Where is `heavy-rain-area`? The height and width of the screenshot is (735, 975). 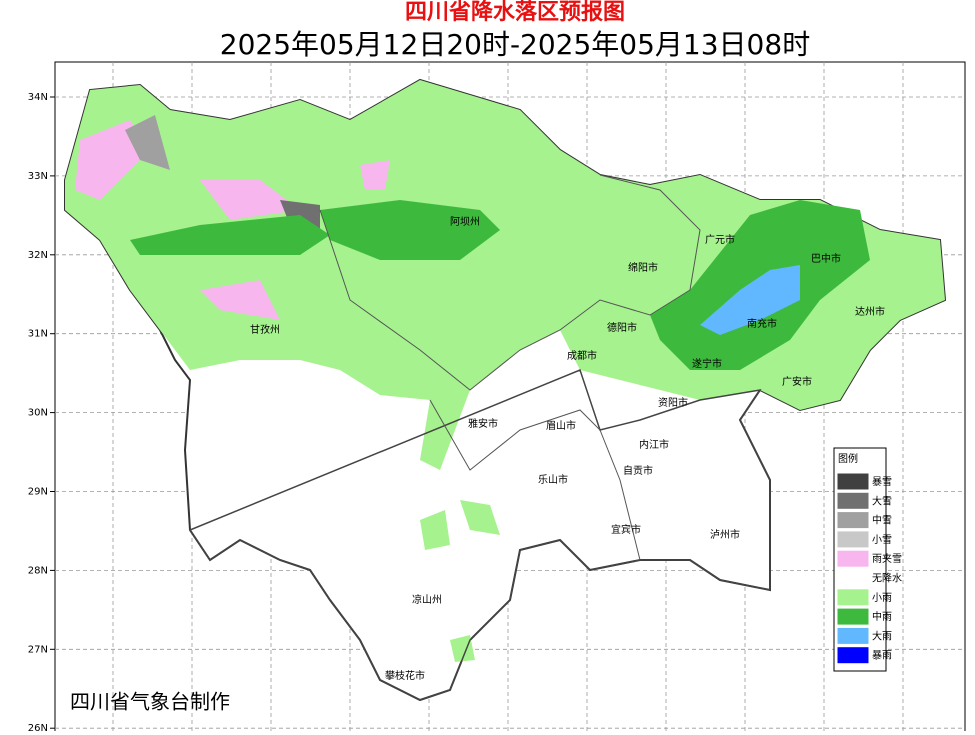
heavy-rain-area is located at coordinates (750, 300).